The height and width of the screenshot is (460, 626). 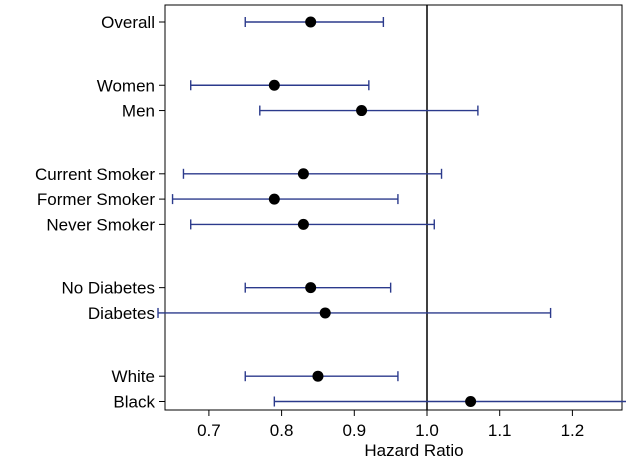 I want to click on row-0: Overall, so click(x=243, y=22).